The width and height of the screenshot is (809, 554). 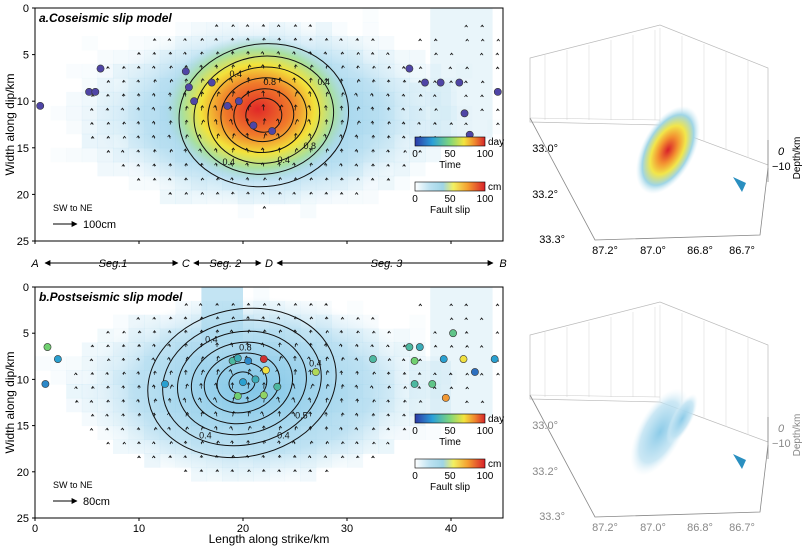 I want to click on lat-tick-label: 33.3°, so click(x=552, y=517).